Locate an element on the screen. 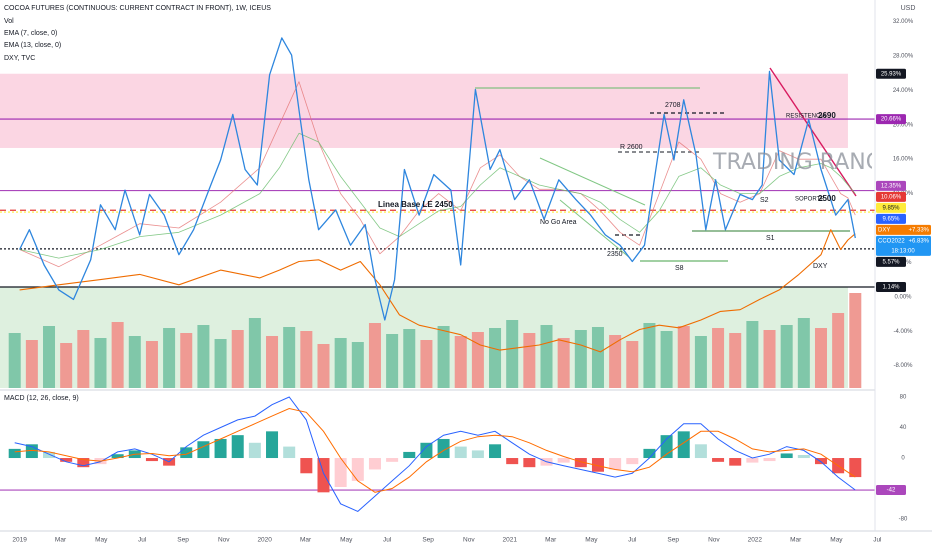 The height and width of the screenshot is (550, 932). badge-label: -42 is located at coordinates (891, 491).